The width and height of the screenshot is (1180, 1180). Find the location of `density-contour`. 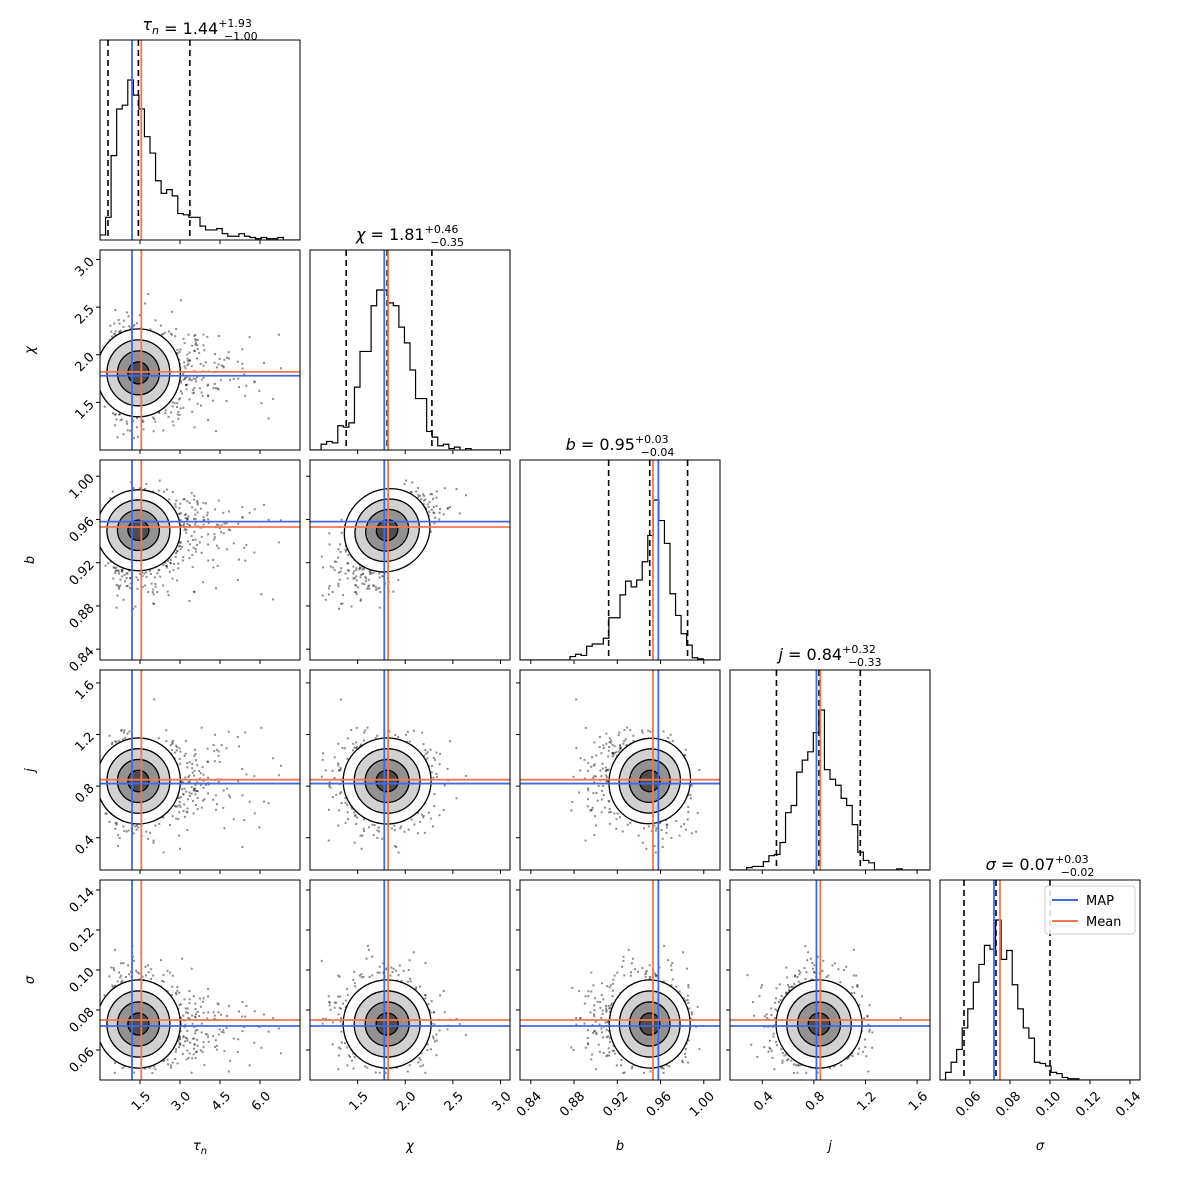

density-contour is located at coordinates (138, 530).